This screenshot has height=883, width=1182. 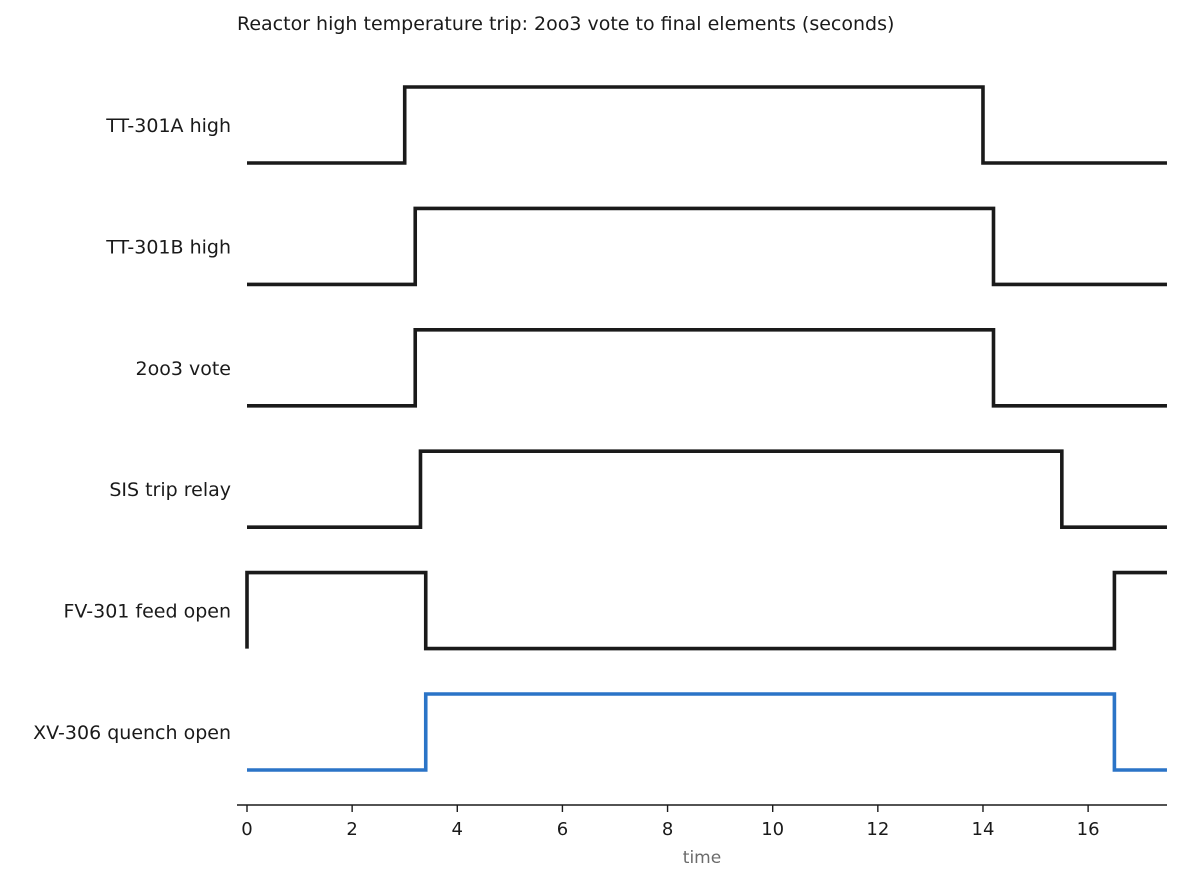 What do you see at coordinates (147, 612) in the screenshot?
I see `signal-label: FV-301 feed open` at bounding box center [147, 612].